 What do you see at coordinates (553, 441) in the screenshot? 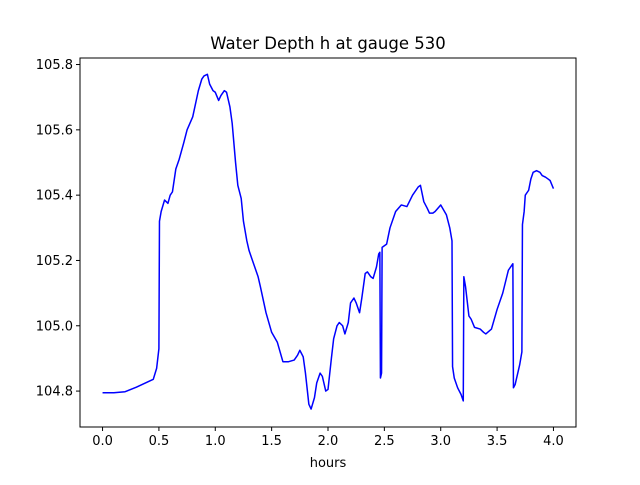
I see `x-tick-label: 4.0` at bounding box center [553, 441].